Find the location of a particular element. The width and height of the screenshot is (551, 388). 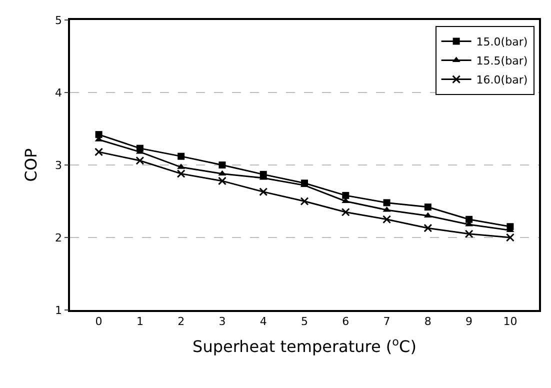

y-tick-label: 5 is located at coordinates (58, 20).